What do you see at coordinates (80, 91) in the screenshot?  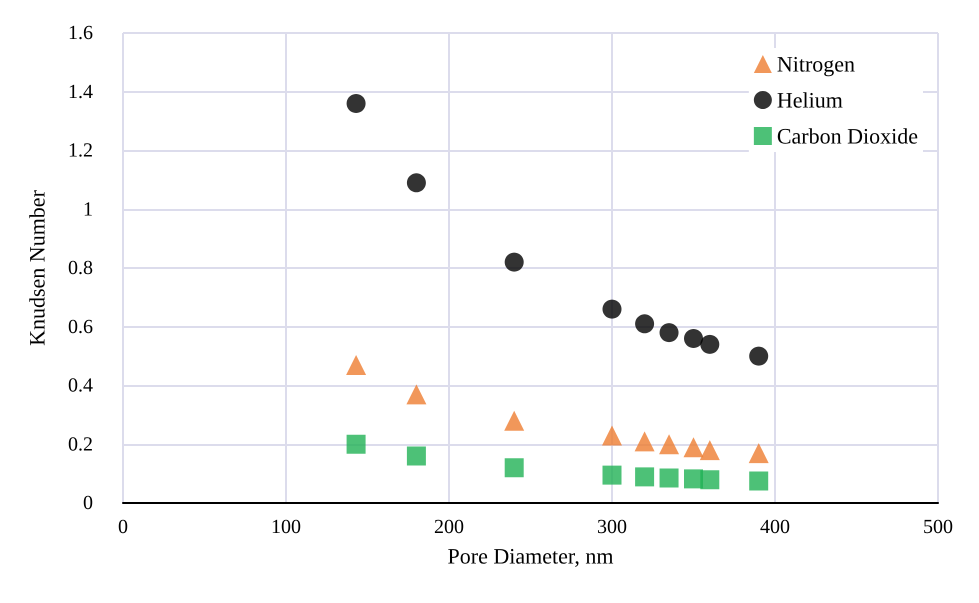 I see `y-tick-label: 1.4` at bounding box center [80, 91].